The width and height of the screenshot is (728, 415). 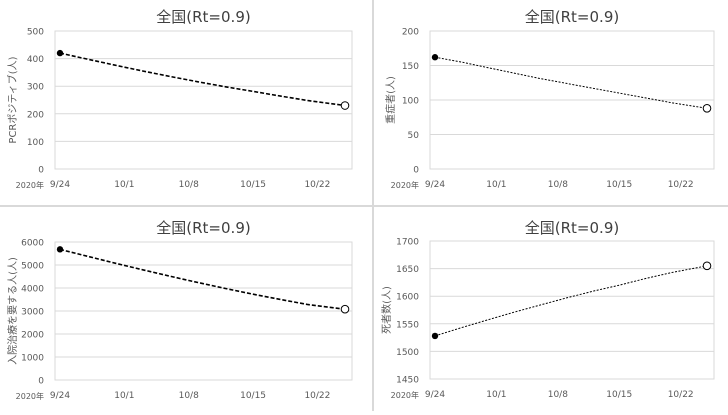 I want to click on y-tick-label: 50, so click(x=414, y=136).